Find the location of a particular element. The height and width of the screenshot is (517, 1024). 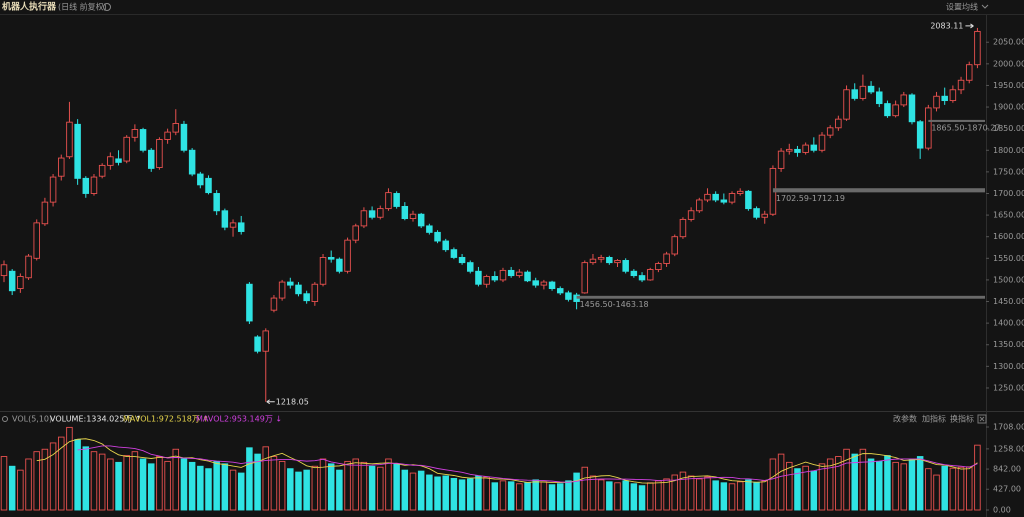

y-tick-label: 1950.00 is located at coordinates (1008, 85).